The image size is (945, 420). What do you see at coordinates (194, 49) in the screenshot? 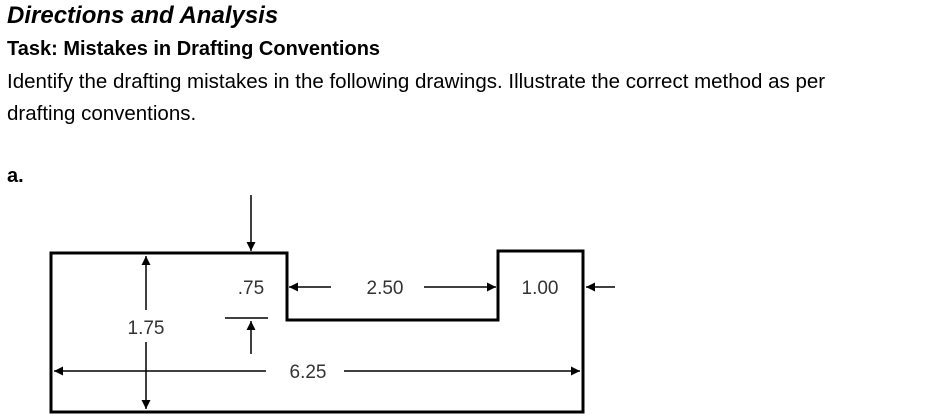
I see `task-heading: Task: Mistakes in Drafting Conventions` at bounding box center [194, 49].